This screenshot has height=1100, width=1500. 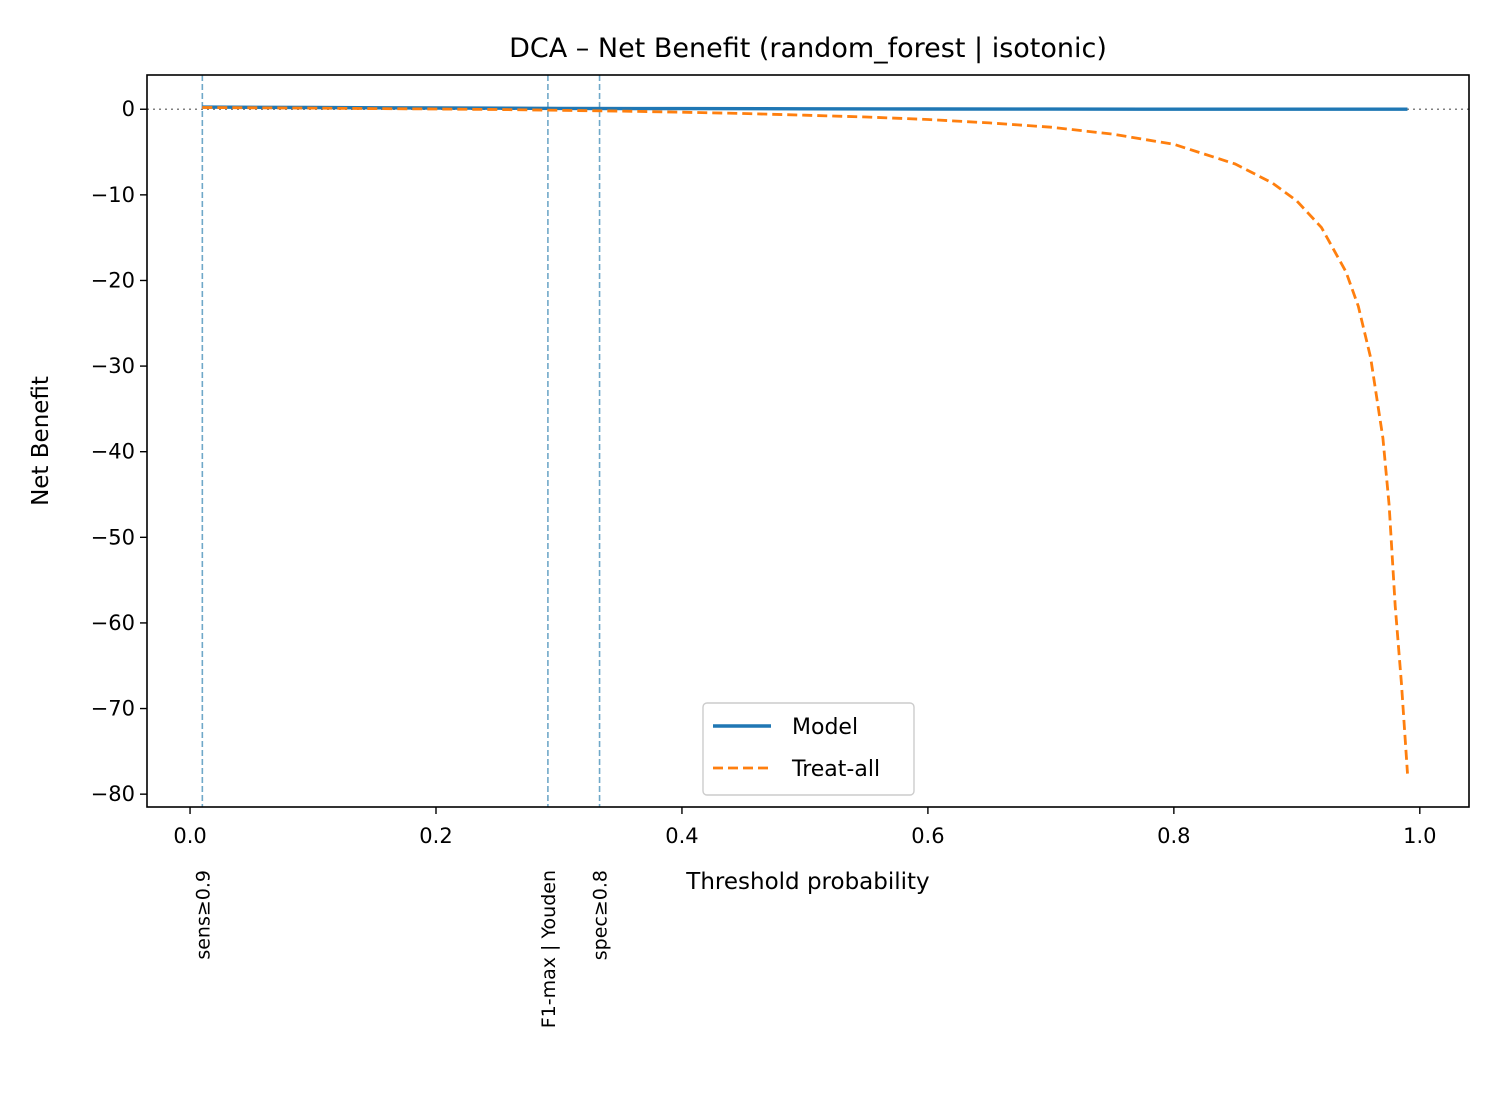 What do you see at coordinates (113, 452) in the screenshot?
I see `y-tick-label-4: −40` at bounding box center [113, 452].